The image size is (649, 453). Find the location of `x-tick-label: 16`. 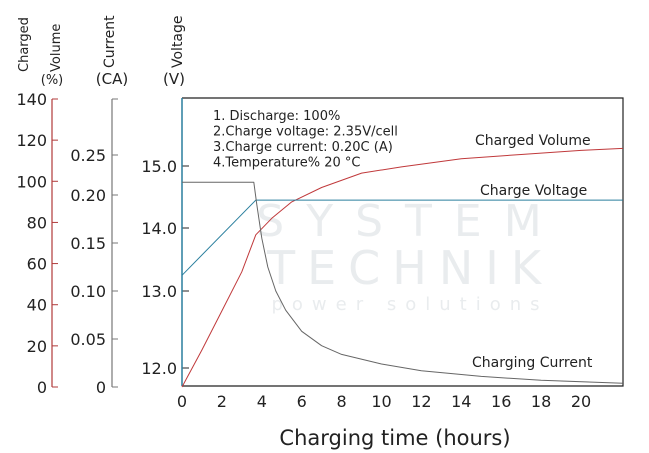

x-tick-label: 16 is located at coordinates (501, 401).